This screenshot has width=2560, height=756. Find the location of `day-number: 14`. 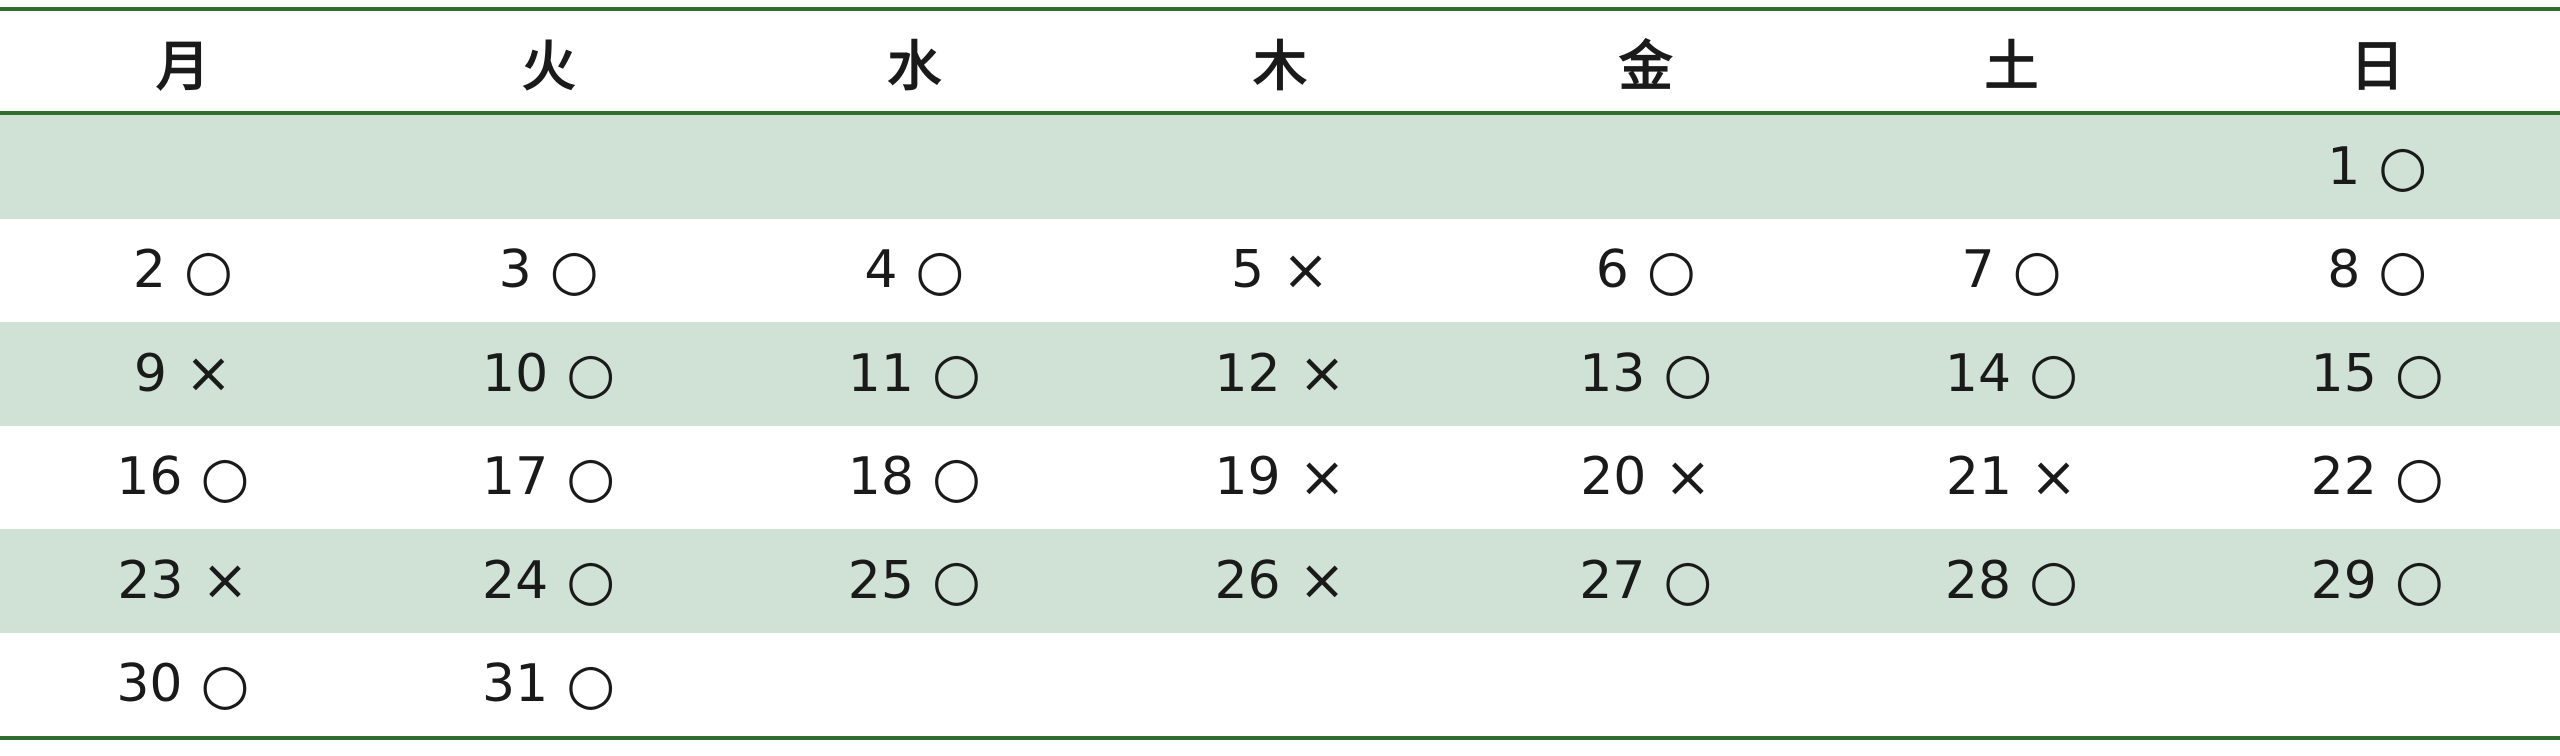

day-number: 14 is located at coordinates (1978, 373).